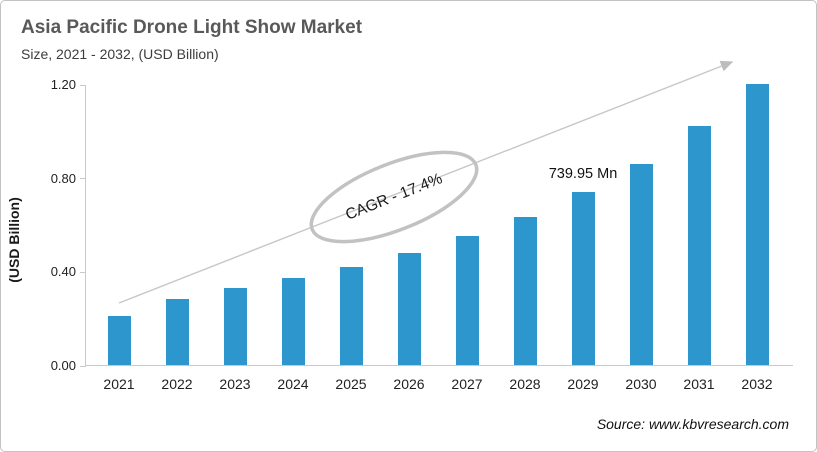 The height and width of the screenshot is (452, 817). I want to click on bar-2027, so click(467, 300).